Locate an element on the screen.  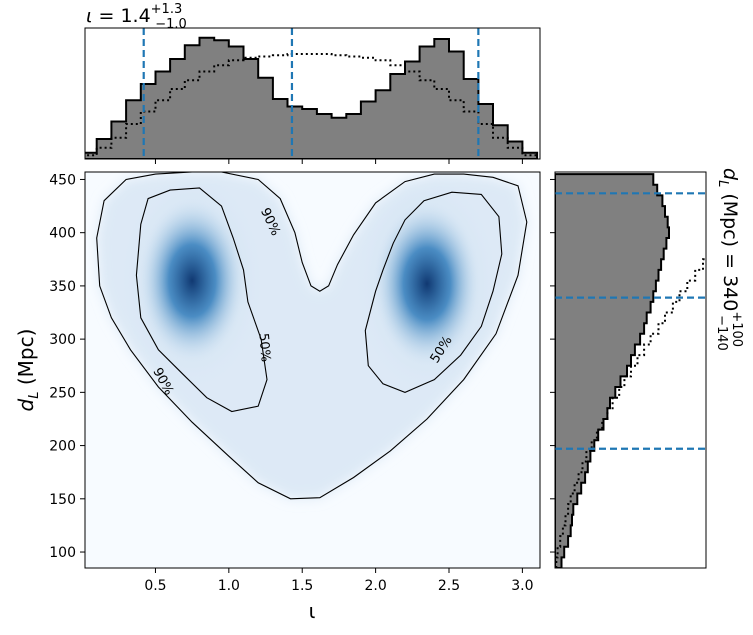
x-tick-label: 1.0 is located at coordinates (229, 586).